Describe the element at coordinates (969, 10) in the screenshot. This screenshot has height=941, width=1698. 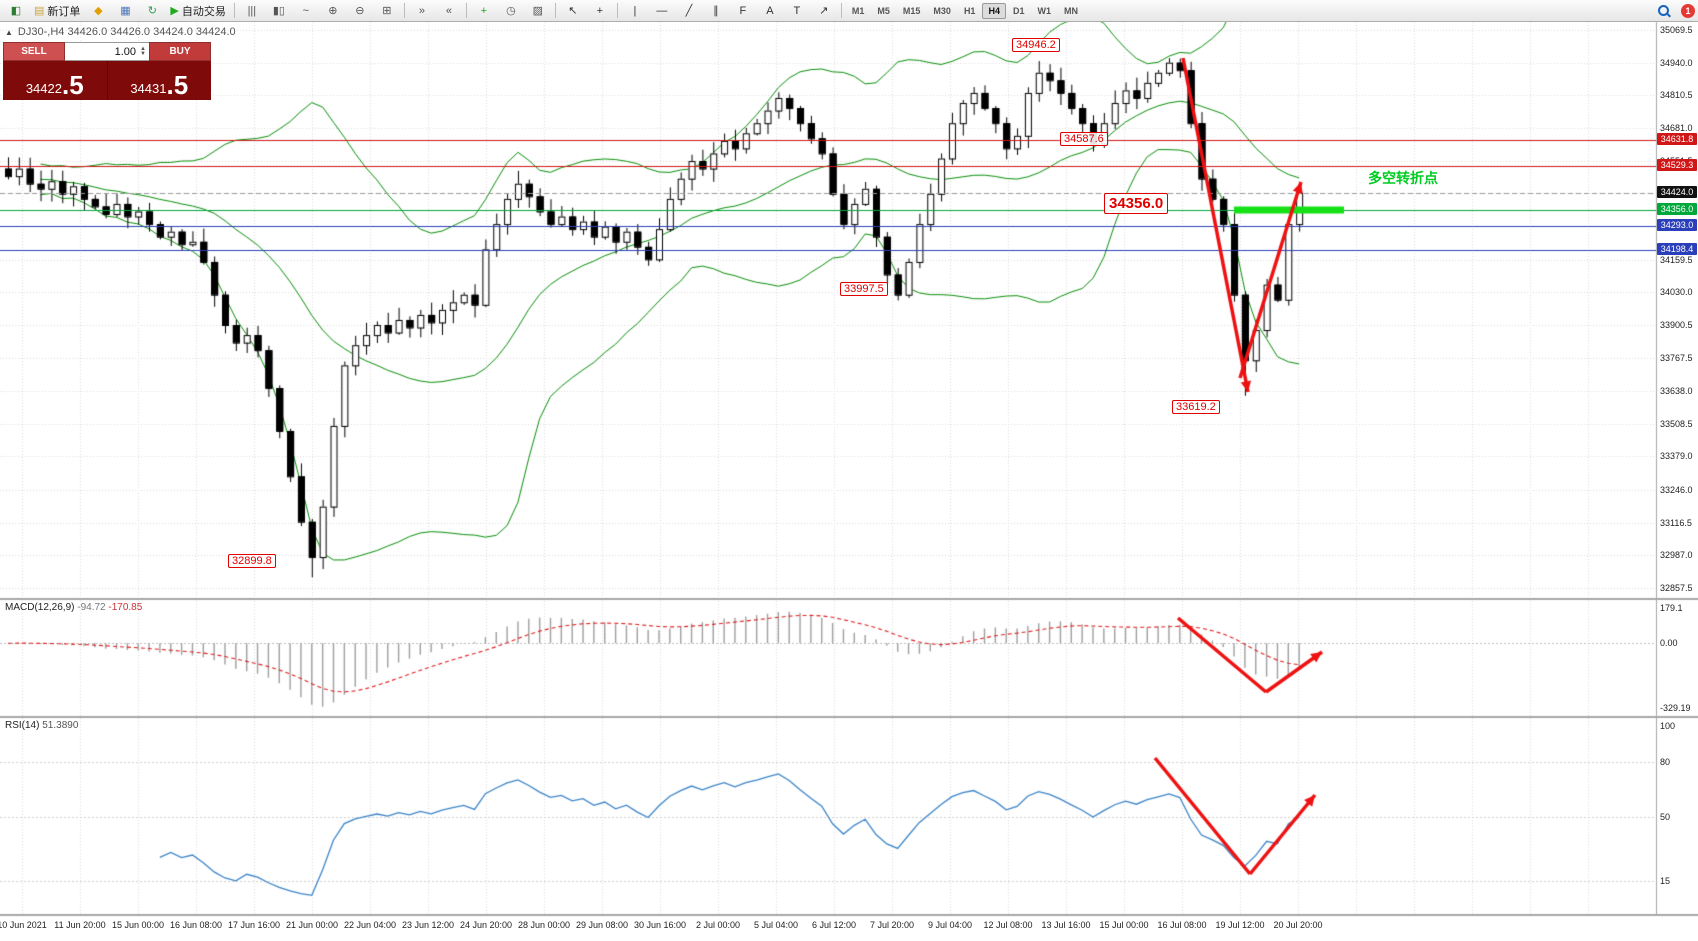
I see `timeframe-h1-button: H1` at that location.